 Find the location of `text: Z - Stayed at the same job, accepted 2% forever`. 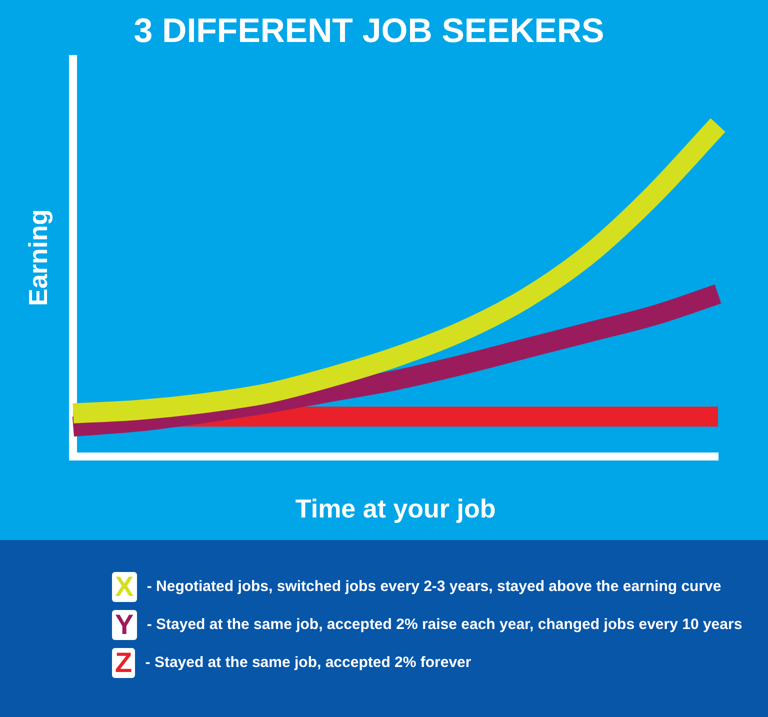

text: Z - Stayed at the same job, accepted 2% forever is located at coordinates (293, 662).